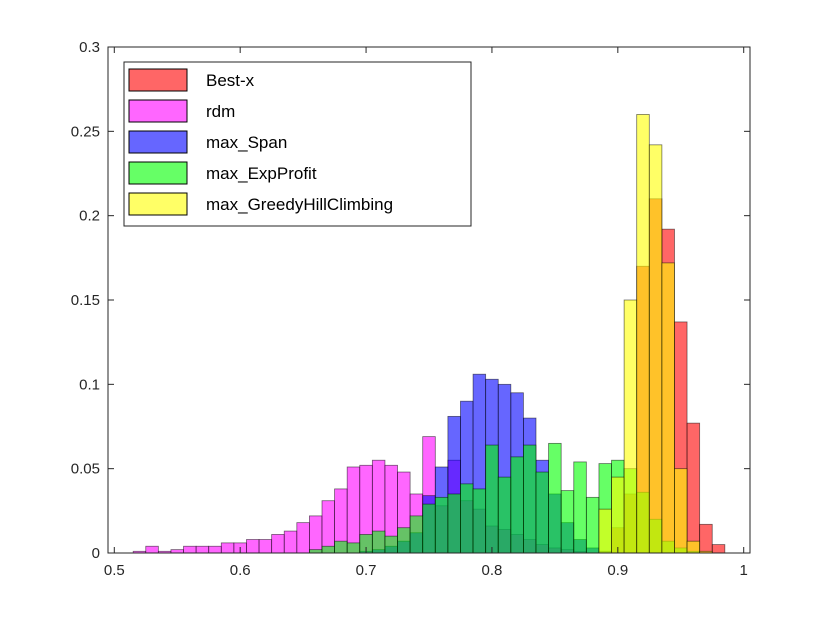 This screenshot has width=830, height=623. What do you see at coordinates (230, 80) in the screenshot?
I see `legend-label-Best-x: Best-x` at bounding box center [230, 80].